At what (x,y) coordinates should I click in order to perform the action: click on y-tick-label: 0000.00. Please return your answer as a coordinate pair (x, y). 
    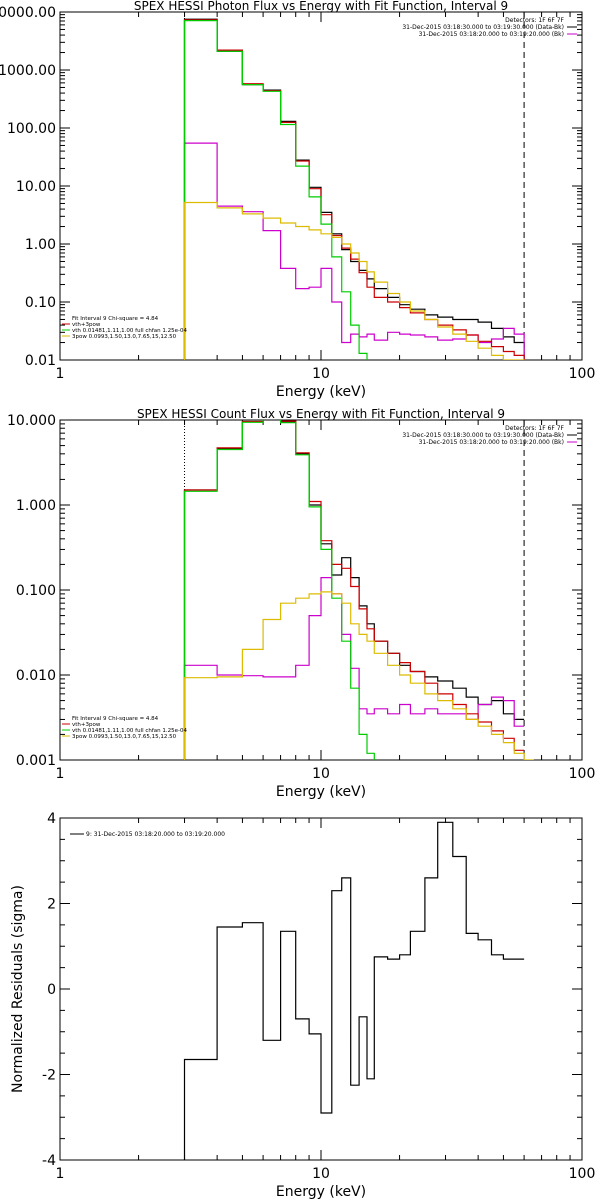
    Looking at the image, I should click on (28, 13).